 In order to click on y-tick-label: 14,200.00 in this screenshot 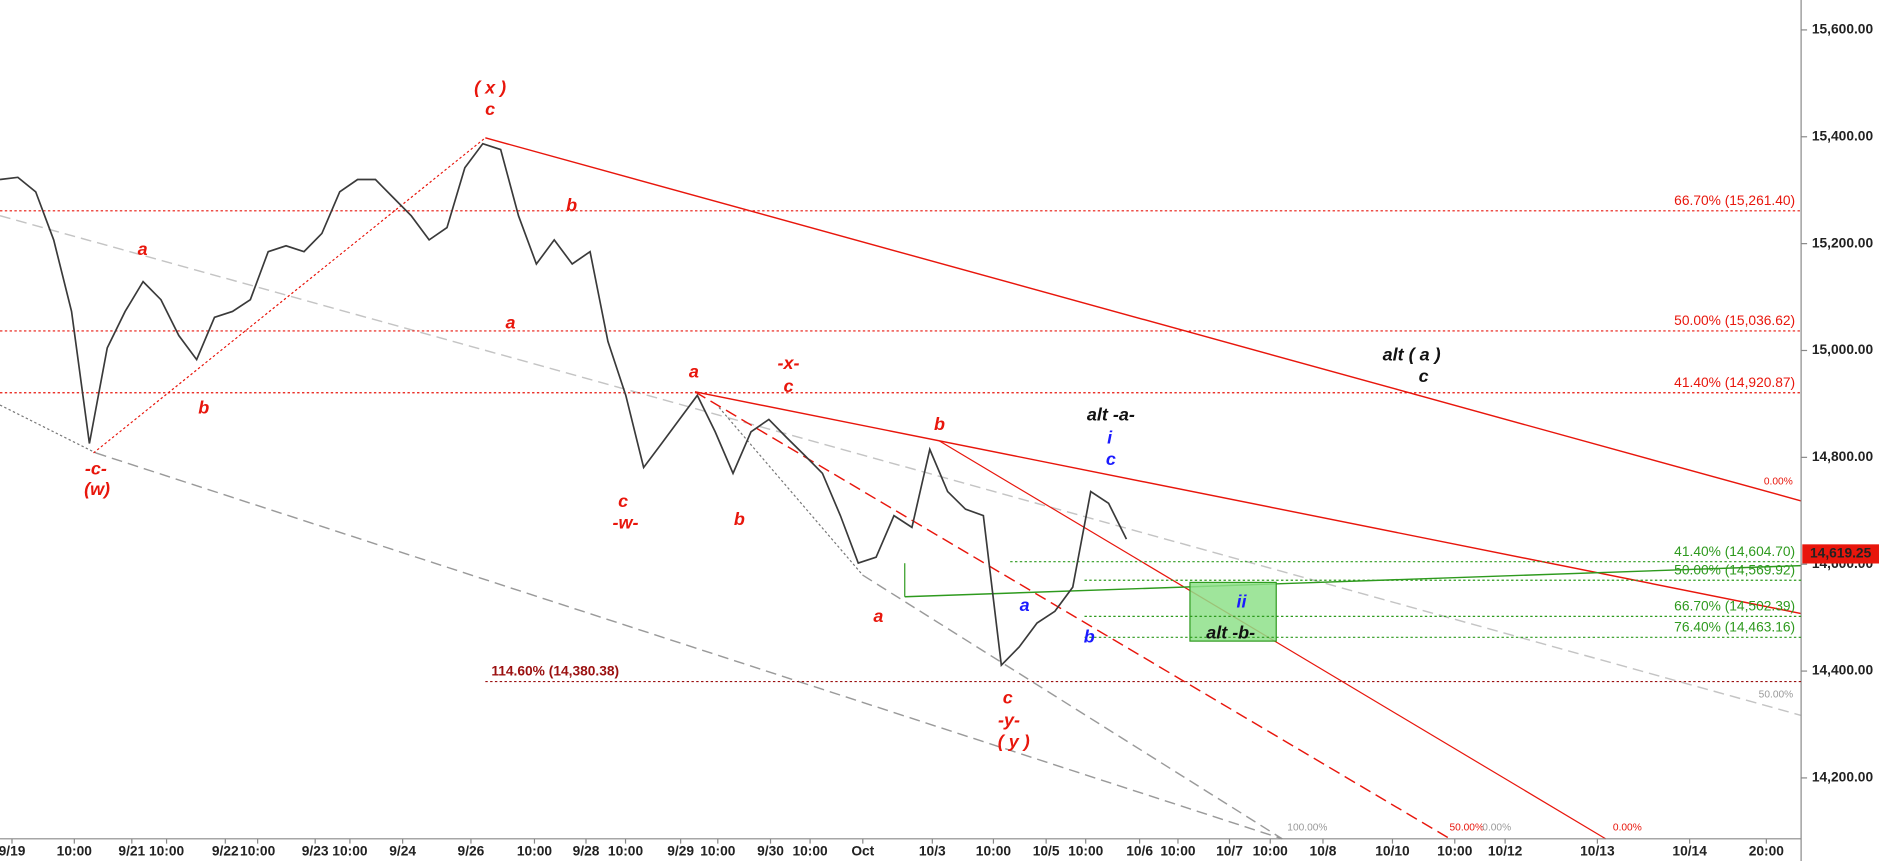, I will do `click(1843, 777)`.